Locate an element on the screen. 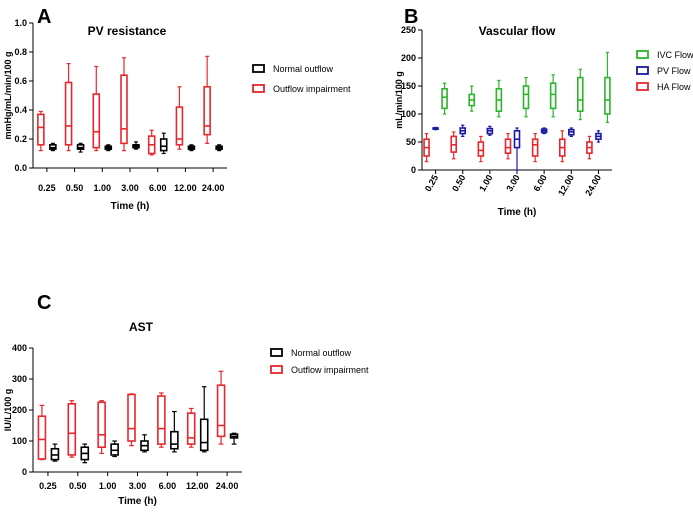 The width and height of the screenshot is (693, 520). legend: IVC Flow PV Flow HA Flow is located at coordinates (664, 71).